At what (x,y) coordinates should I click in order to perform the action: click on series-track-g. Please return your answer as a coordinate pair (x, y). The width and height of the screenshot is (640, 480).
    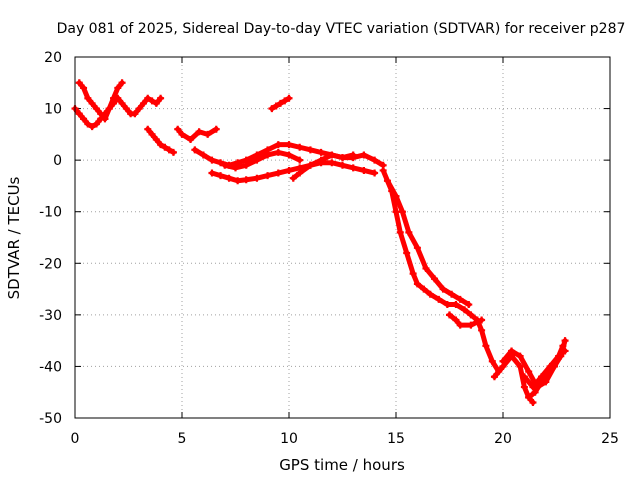
    Looking at the image, I should click on (262, 160).